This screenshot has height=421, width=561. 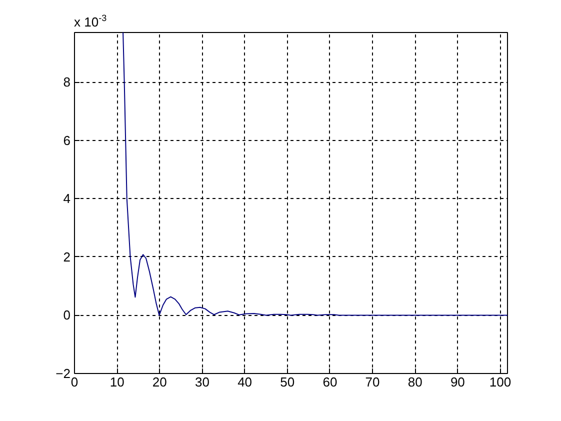 I want to click on y-tick-label: 4, so click(x=67, y=198).